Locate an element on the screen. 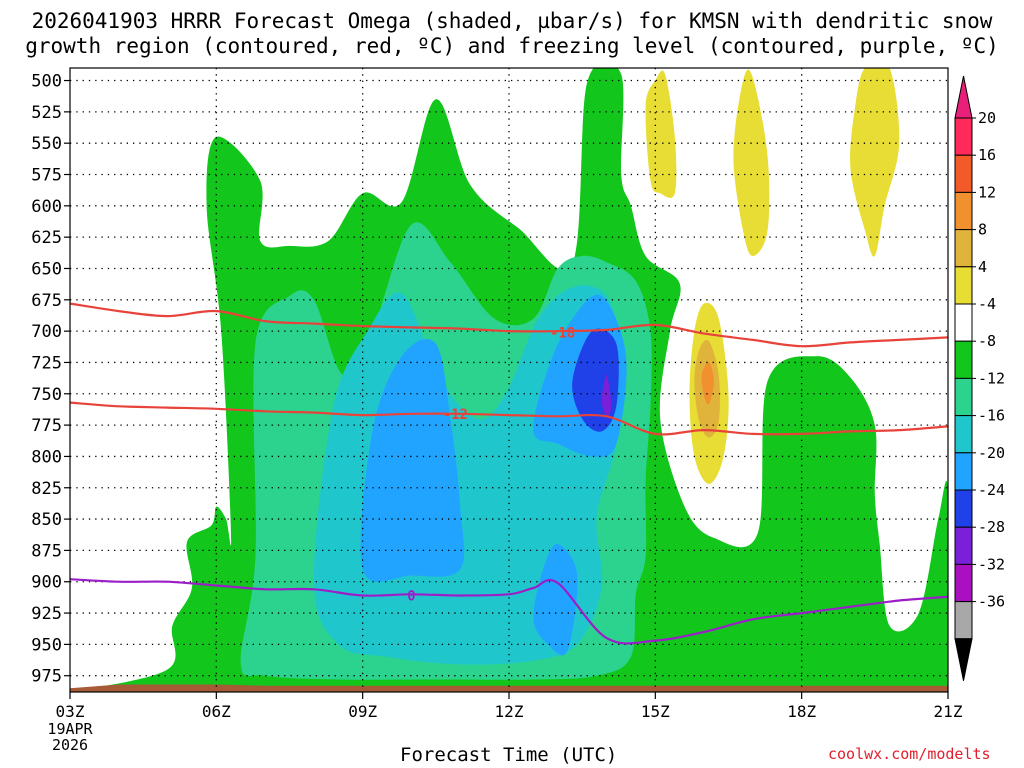 Image resolution: width=1024 pixels, height=768 pixels. x-tick-label: 18Z is located at coordinates (801, 711).